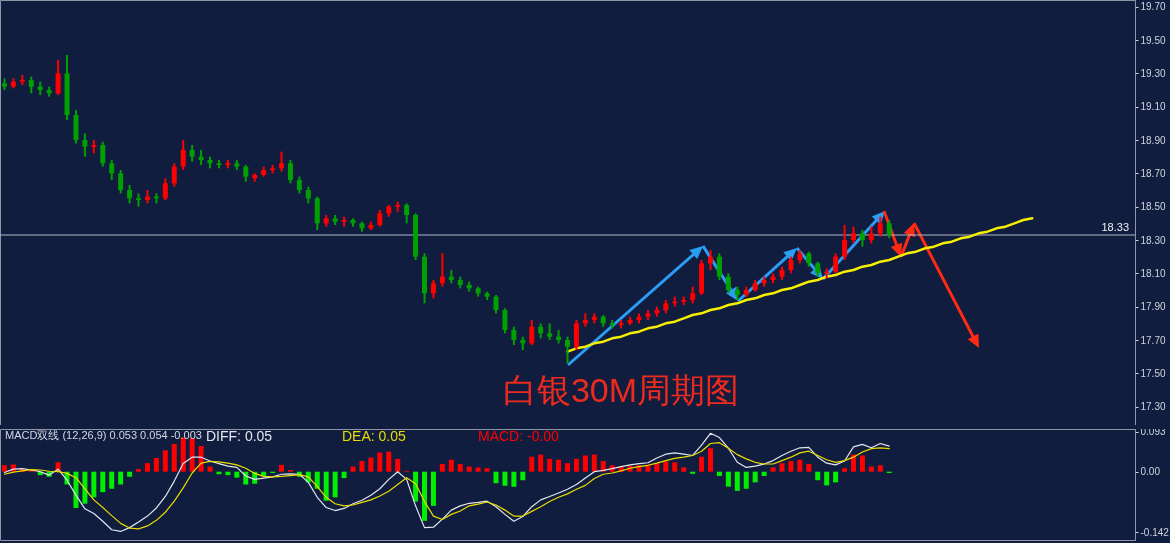  What do you see at coordinates (1153, 7) in the screenshot?
I see `y-tick-label: 19.70` at bounding box center [1153, 7].